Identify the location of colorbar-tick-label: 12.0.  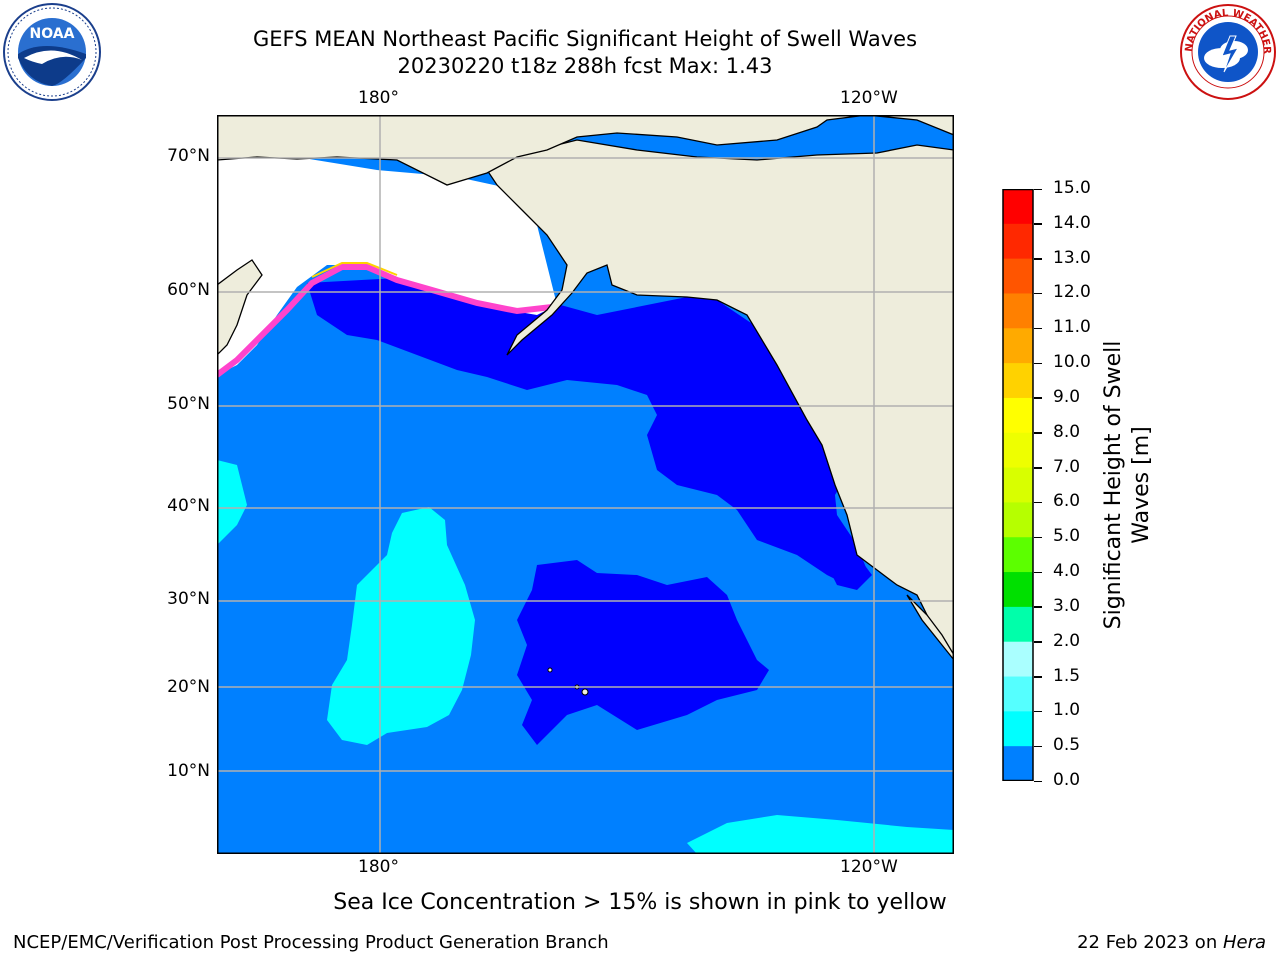
(1072, 292).